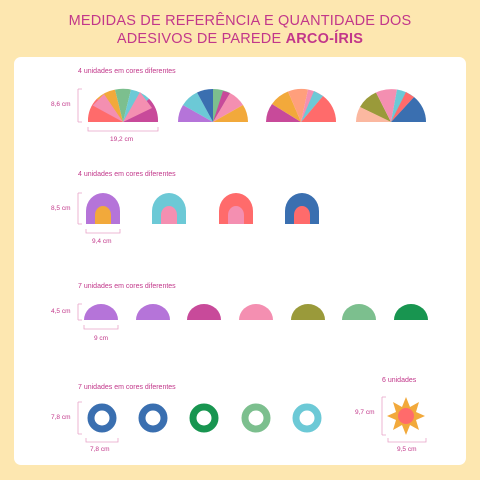  I want to click on title-line-2-bold: ARCO-ÍRIS, so click(324, 39).